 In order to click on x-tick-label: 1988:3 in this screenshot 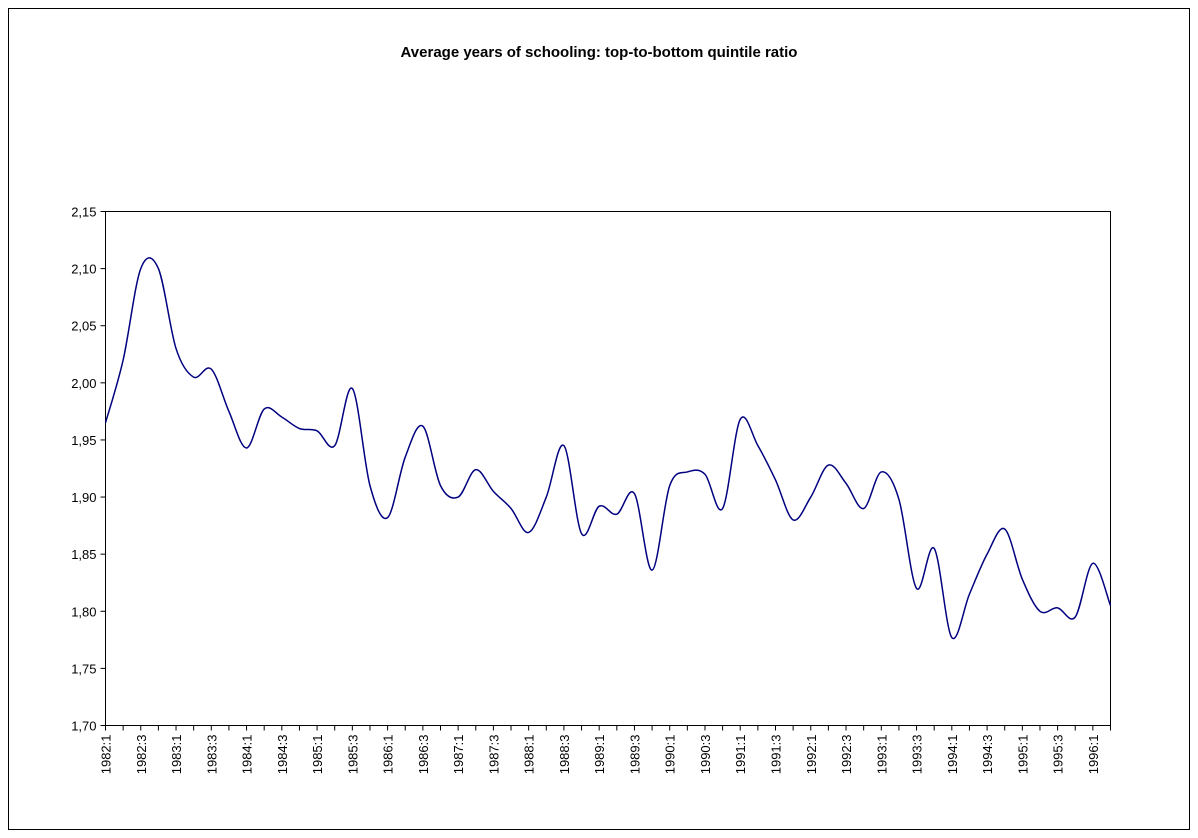, I will do `click(564, 755)`.